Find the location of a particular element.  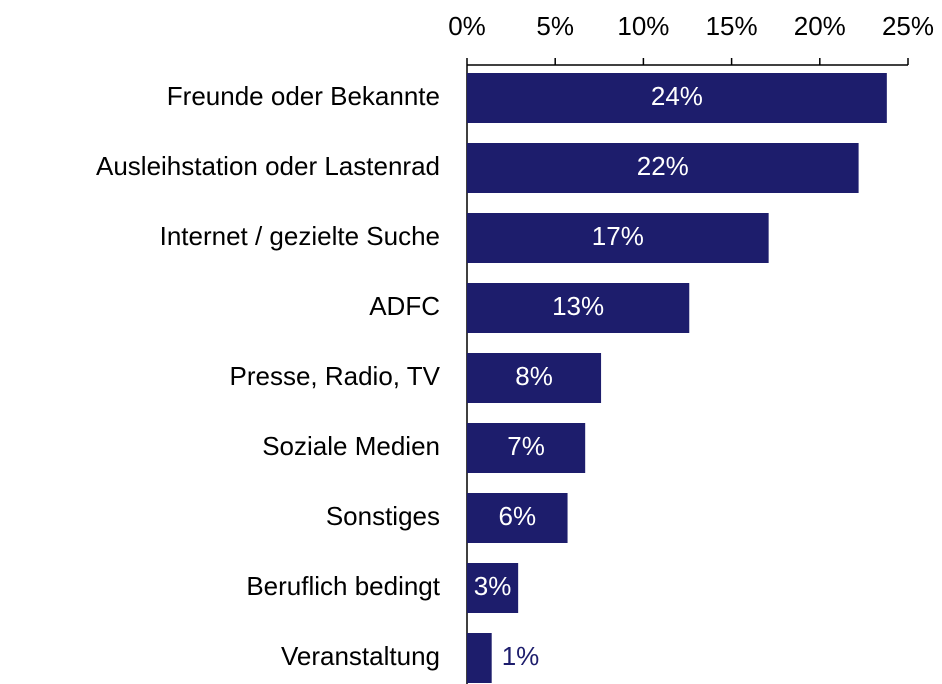

data-label: 6% is located at coordinates (517, 516).